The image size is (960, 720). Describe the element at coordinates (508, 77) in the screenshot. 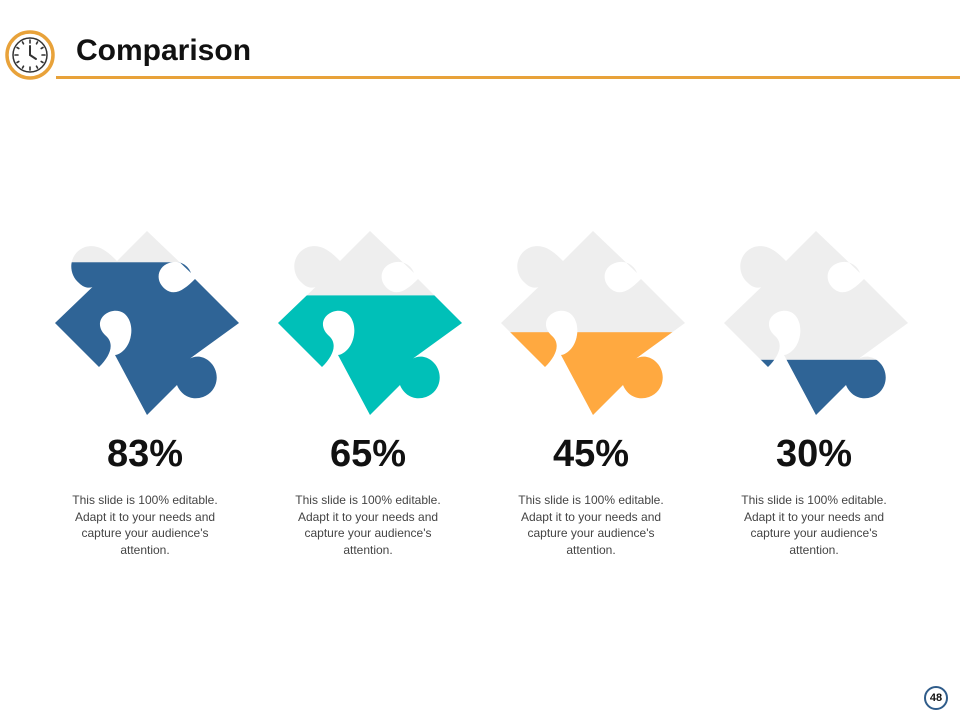

I see `header-divider` at that location.